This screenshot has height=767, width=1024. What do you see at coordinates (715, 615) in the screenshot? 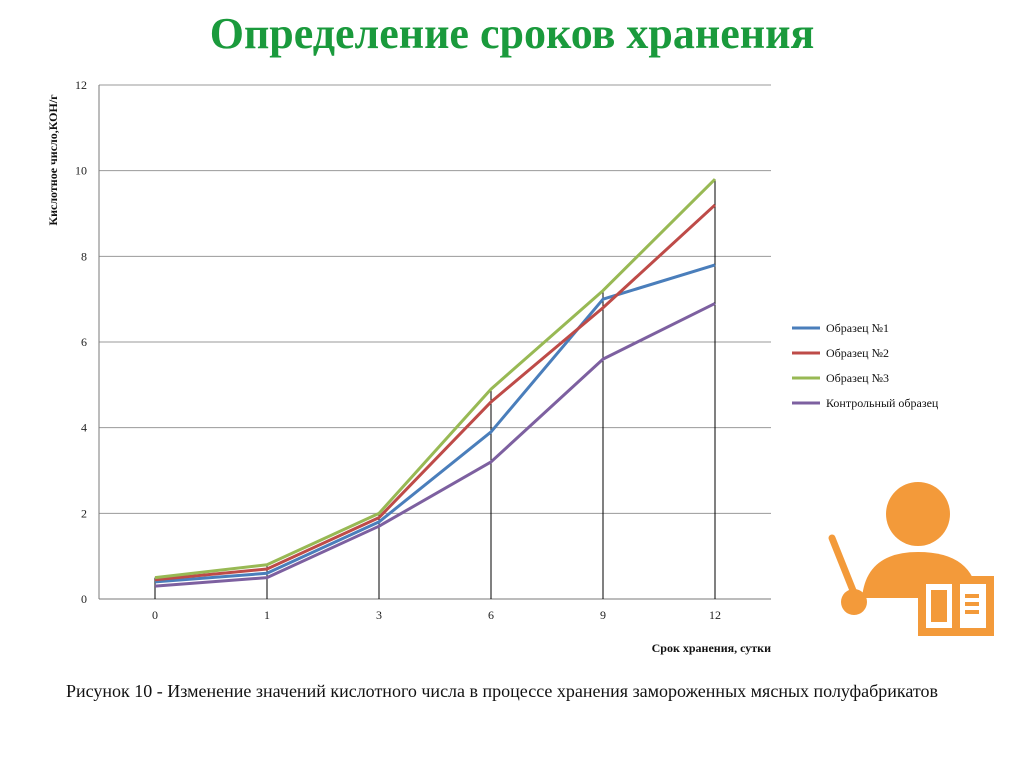
I see `x-tick-label: 12` at bounding box center [715, 615].